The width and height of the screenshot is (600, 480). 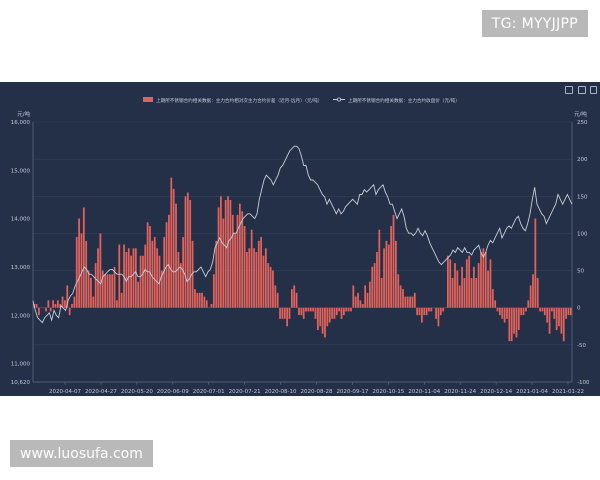 I want to click on left-tick-label: 13,000, so click(x=21, y=268).